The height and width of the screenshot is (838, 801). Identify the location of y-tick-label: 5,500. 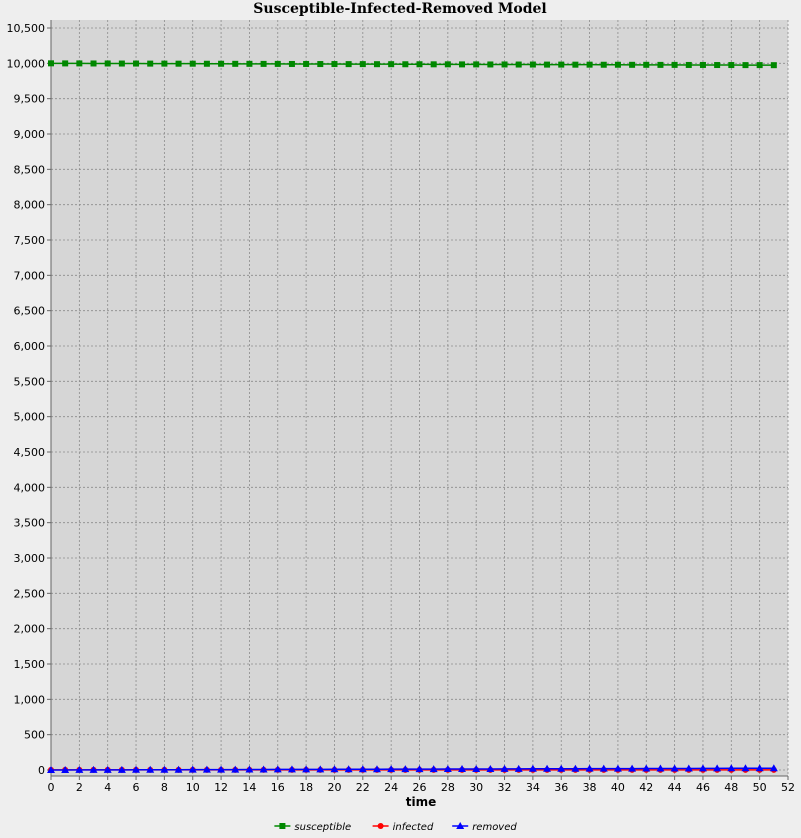
(30, 381).